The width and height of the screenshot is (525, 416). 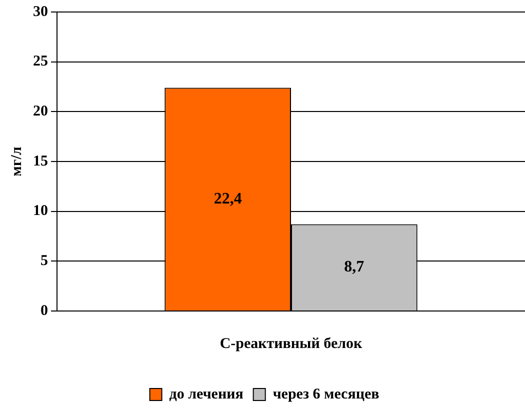 I want to click on legend-label: до лечения, so click(x=206, y=394).